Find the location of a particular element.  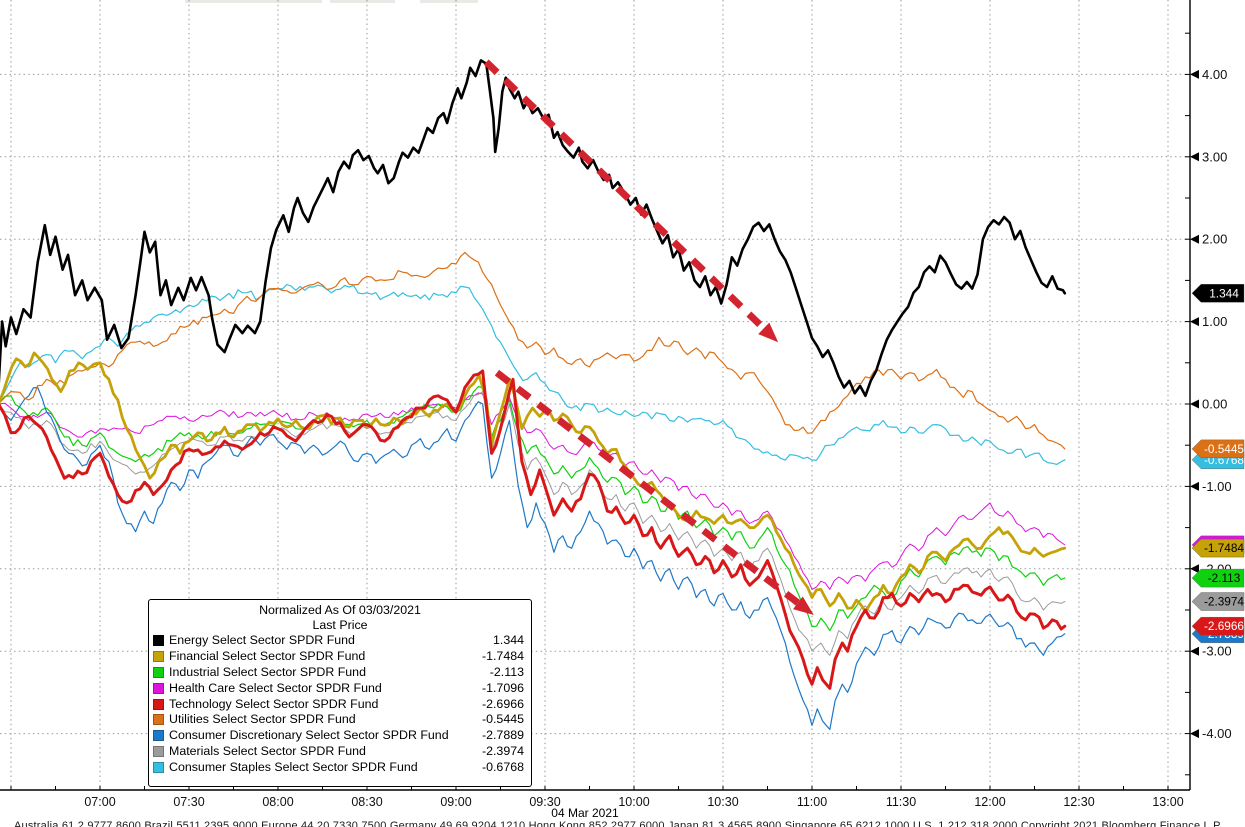

legend-series-value: -1.7484 is located at coordinates (502, 656).